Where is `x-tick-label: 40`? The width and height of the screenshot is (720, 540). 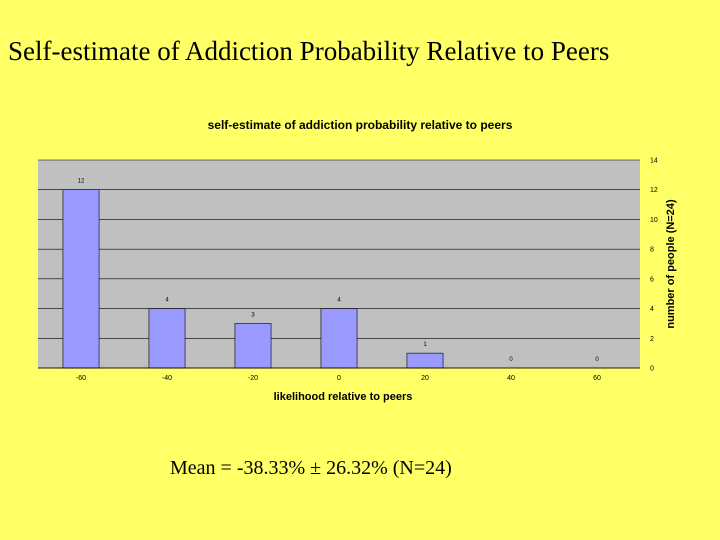
x-tick-label: 40 is located at coordinates (511, 378).